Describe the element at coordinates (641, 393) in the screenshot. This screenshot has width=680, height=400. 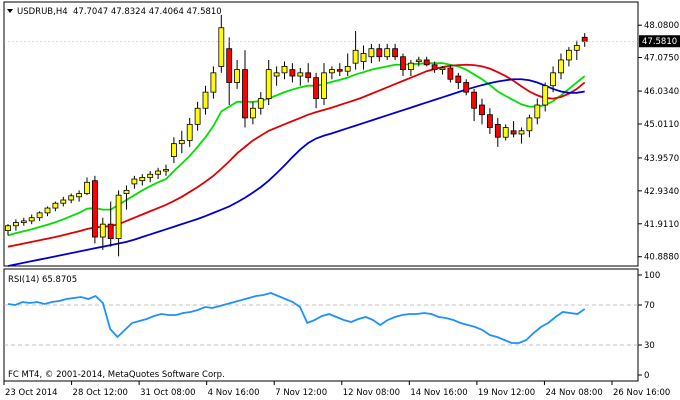
I see `time-tick-label: 26 Nov 16:00` at that location.